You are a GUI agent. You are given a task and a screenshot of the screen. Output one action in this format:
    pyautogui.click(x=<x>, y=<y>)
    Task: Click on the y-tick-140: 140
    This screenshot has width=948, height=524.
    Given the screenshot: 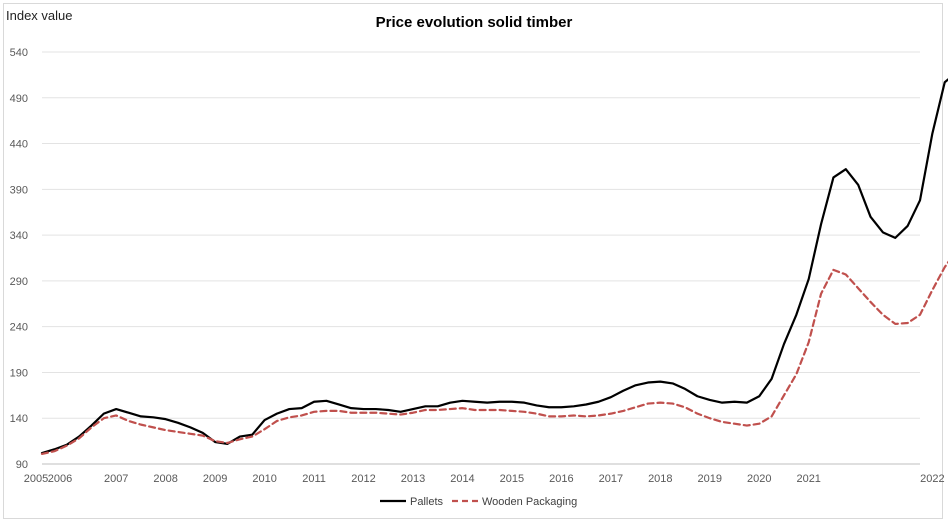 What is the action you would take?
    pyautogui.click(x=19, y=419)
    